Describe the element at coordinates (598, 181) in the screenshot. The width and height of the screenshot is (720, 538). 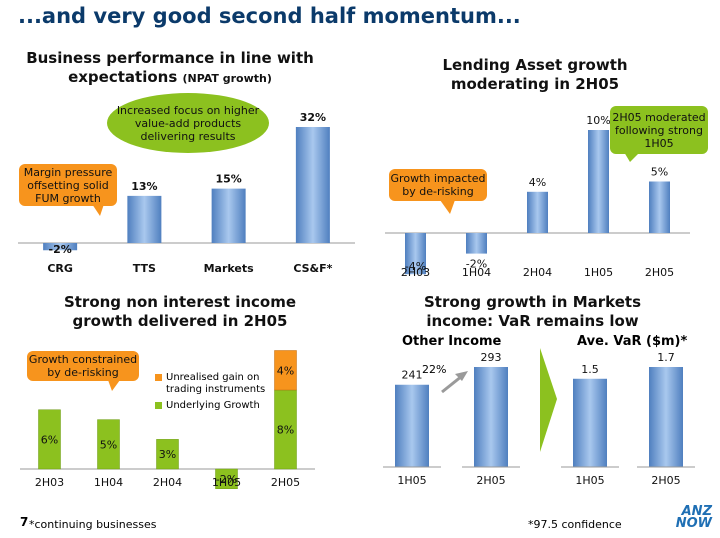
I see `lending-bar-1H05` at that location.